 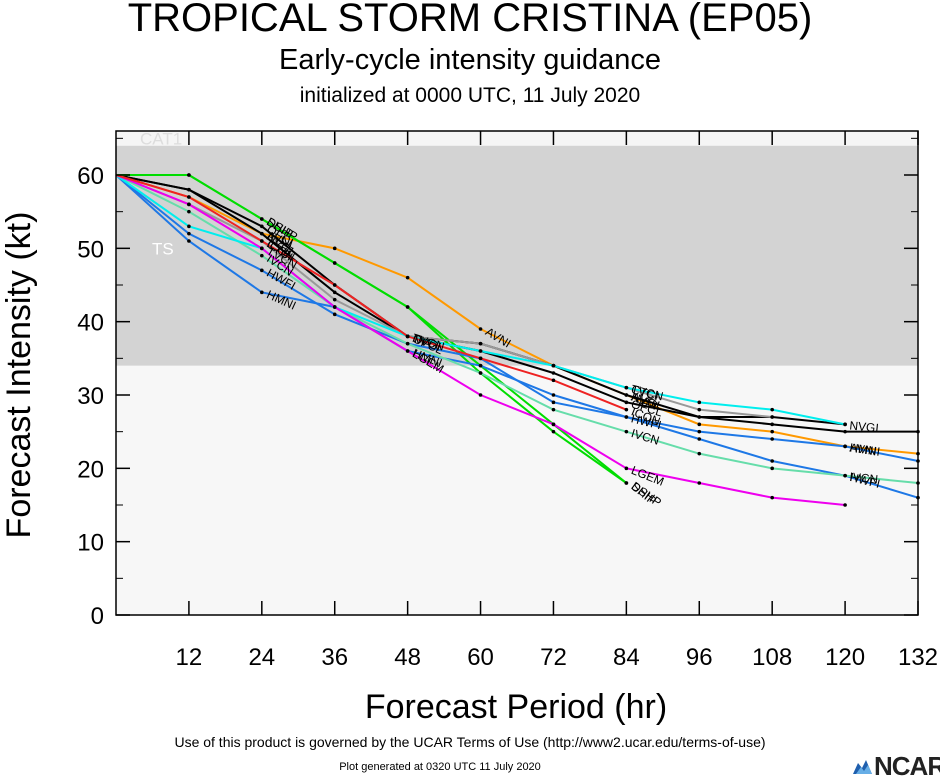 I want to click on ncar-logo: NCAR, so click(x=896, y=766).